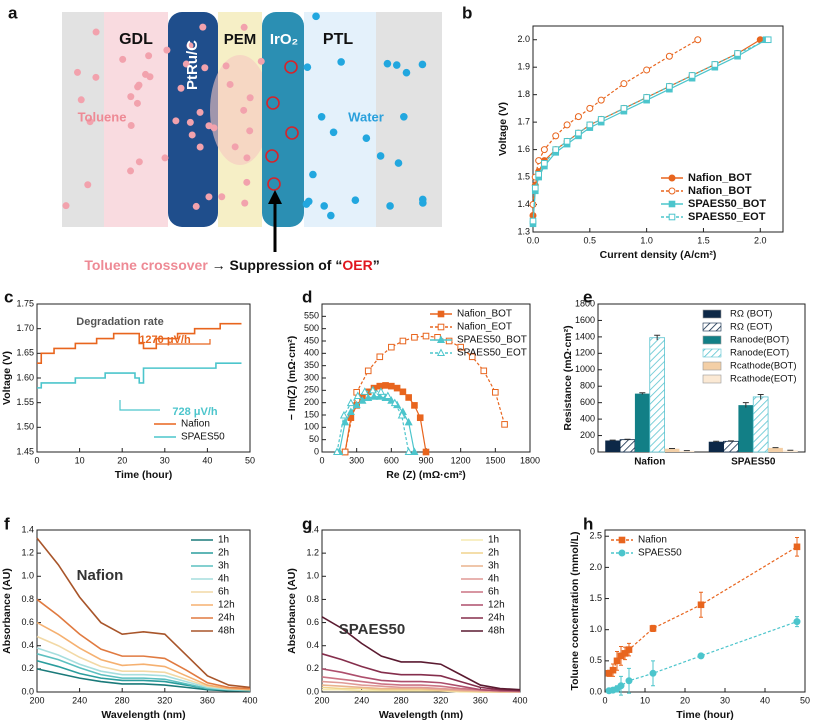 The height and width of the screenshot is (727, 813). I want to click on annotation: Nafion, so click(100, 575).